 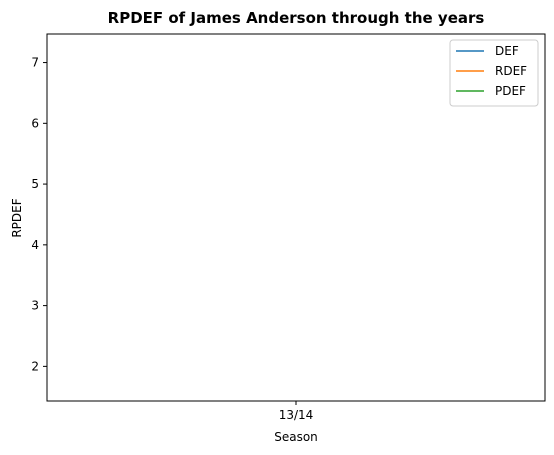 What do you see at coordinates (35, 245) in the screenshot?
I see `y-tick-label: 4` at bounding box center [35, 245].